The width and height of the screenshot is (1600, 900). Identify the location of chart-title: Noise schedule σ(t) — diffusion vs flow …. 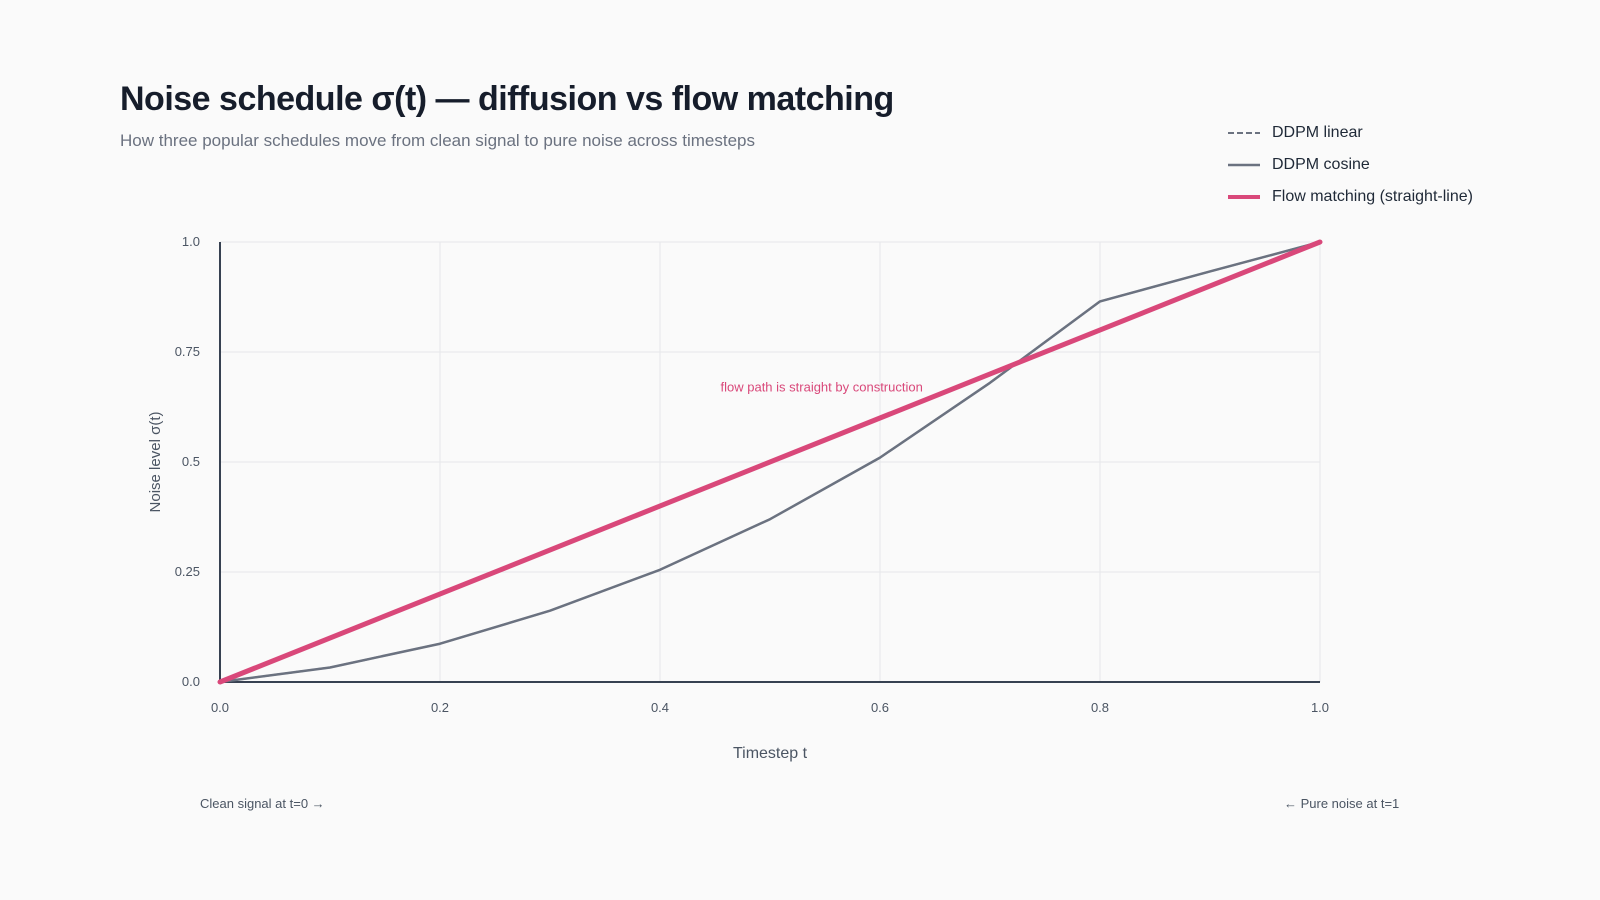
(507, 99).